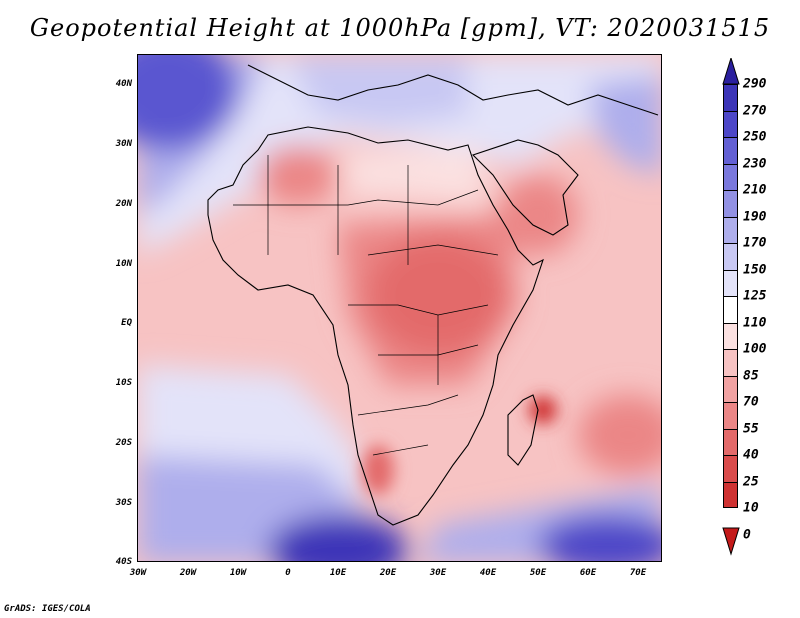  Describe the element at coordinates (438, 295) in the screenshot. I see `field-central-core` at that location.